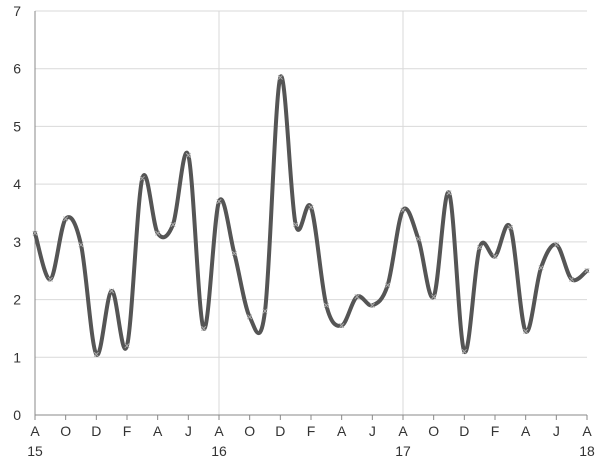 Image resolution: width=597 pixels, height=460 pixels. What do you see at coordinates (403, 451) in the screenshot?
I see `year-label: 17` at bounding box center [403, 451].